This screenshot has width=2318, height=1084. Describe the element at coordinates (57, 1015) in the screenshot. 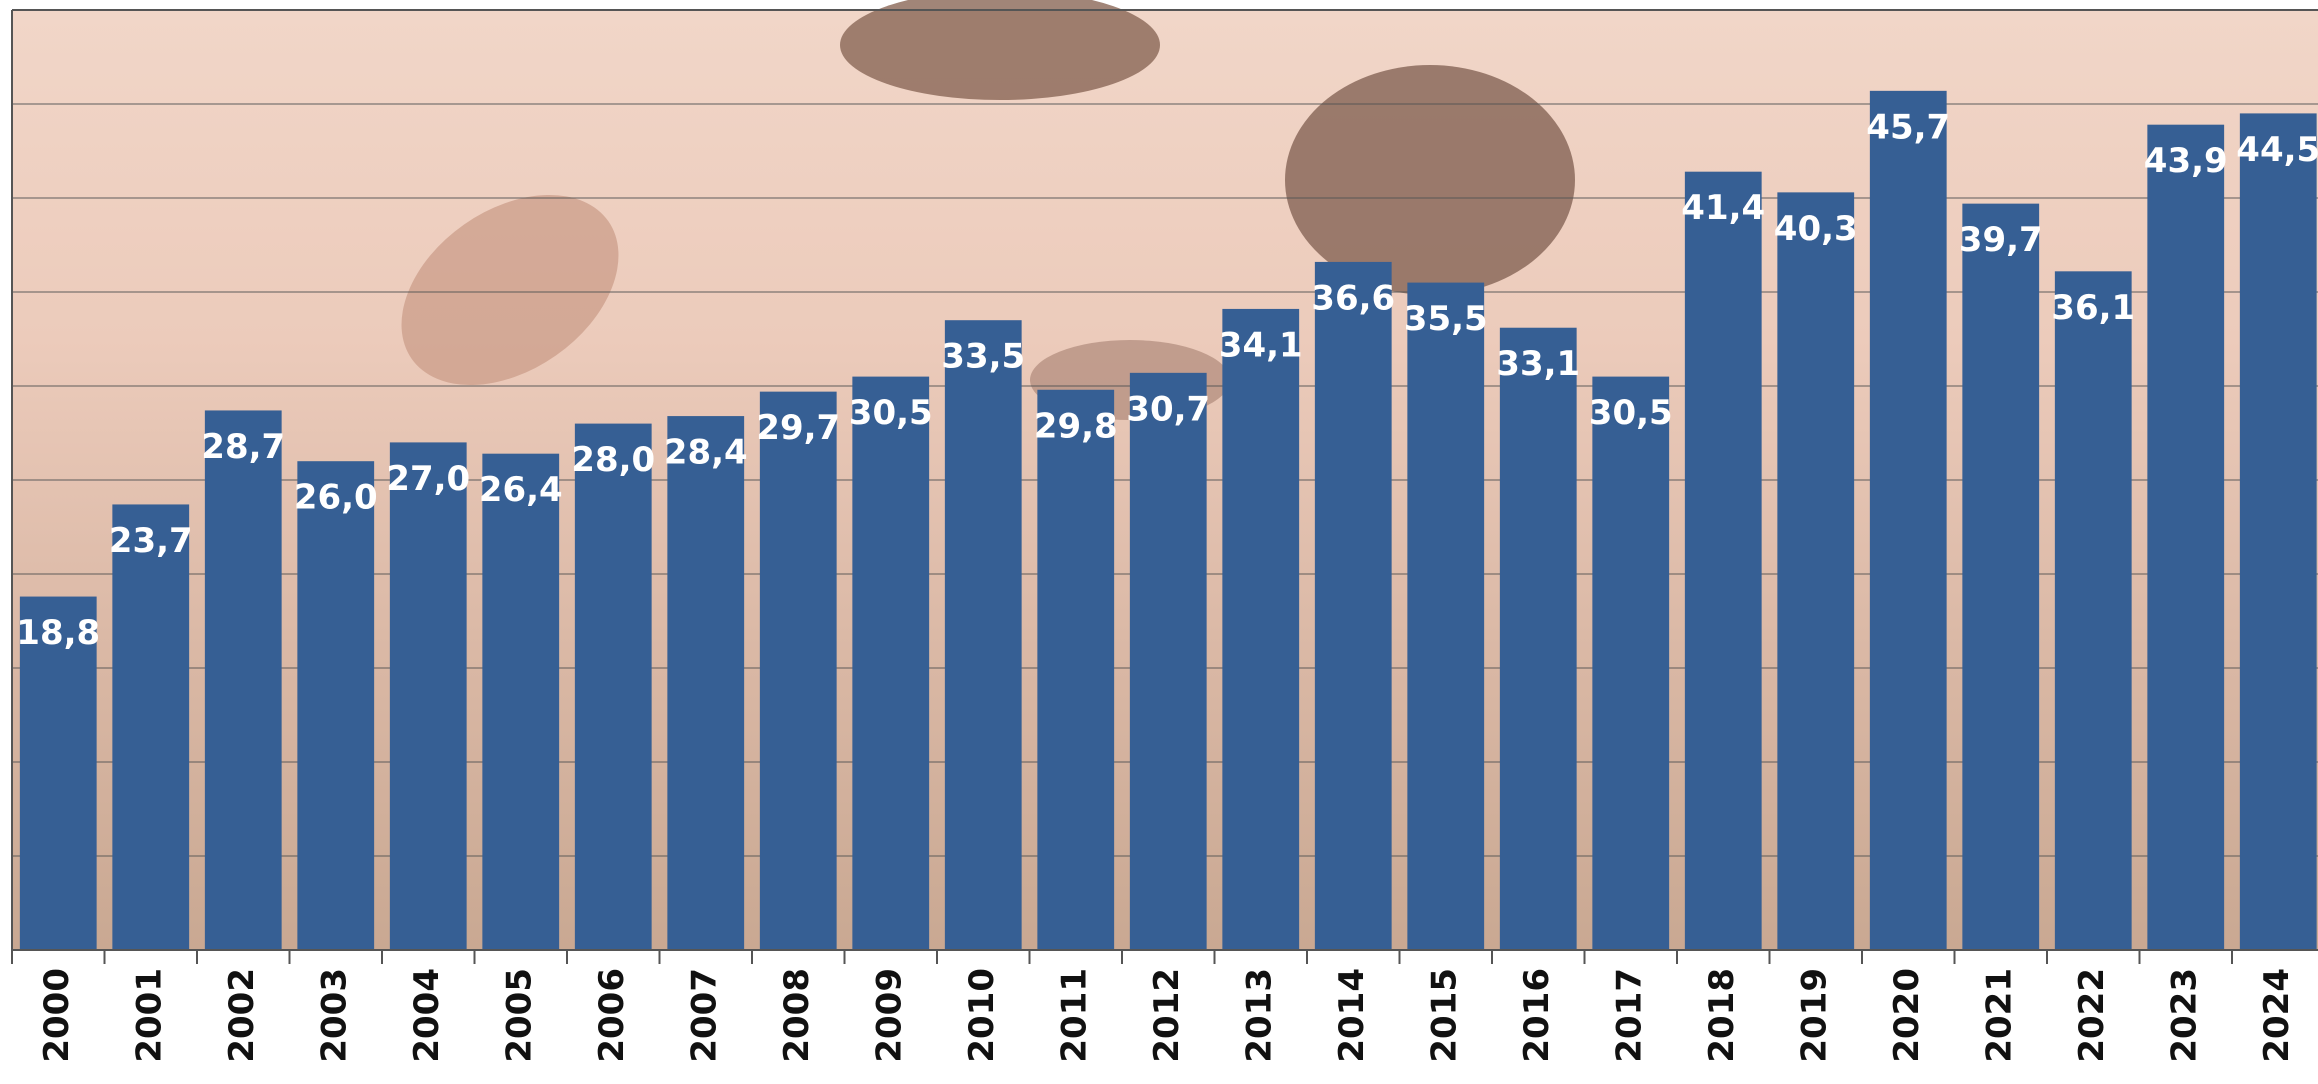

I see `x-tick-label: 2000` at that location.